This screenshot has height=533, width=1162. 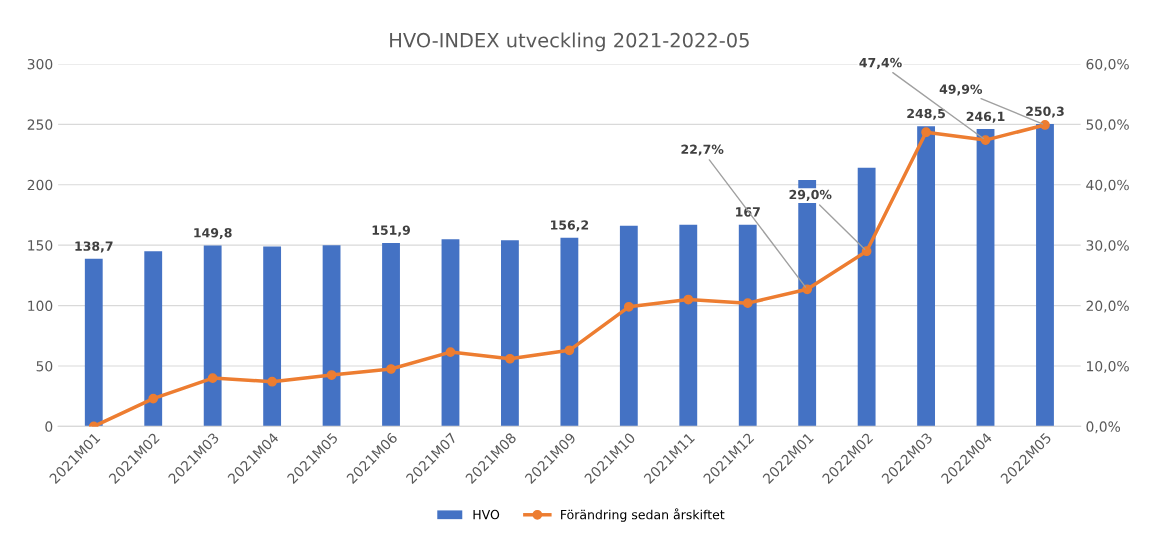 What do you see at coordinates (748, 212) in the screenshot?
I see `data-label: 167` at bounding box center [748, 212].